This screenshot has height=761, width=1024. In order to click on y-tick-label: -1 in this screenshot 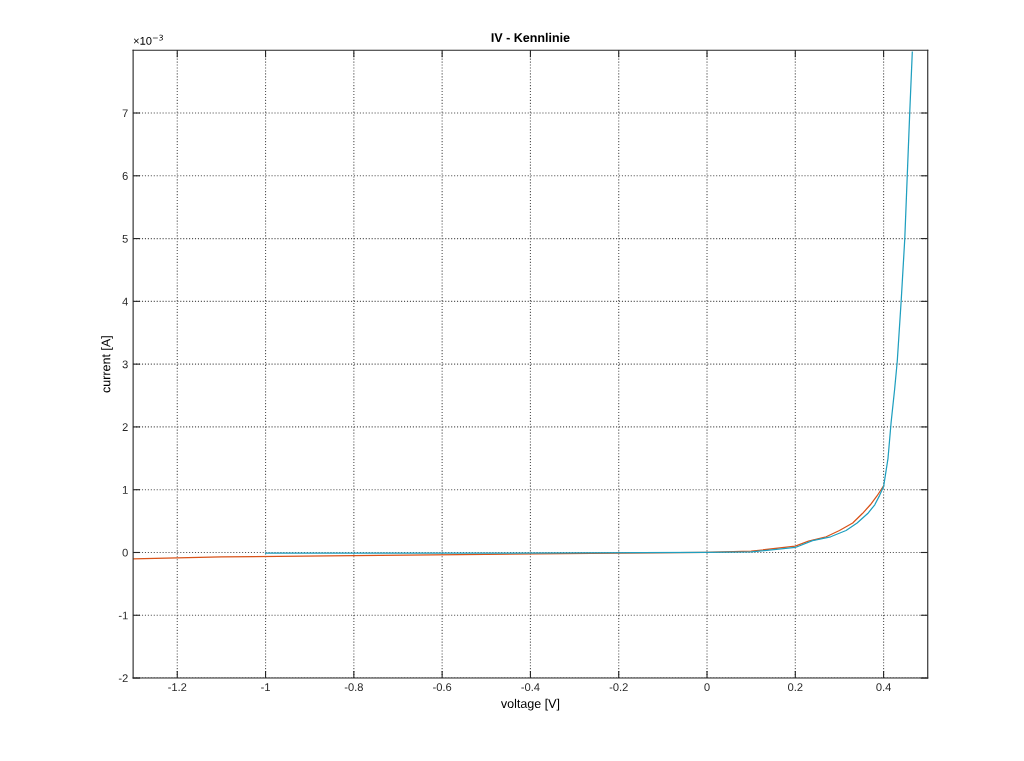, I will do `click(123, 615)`.